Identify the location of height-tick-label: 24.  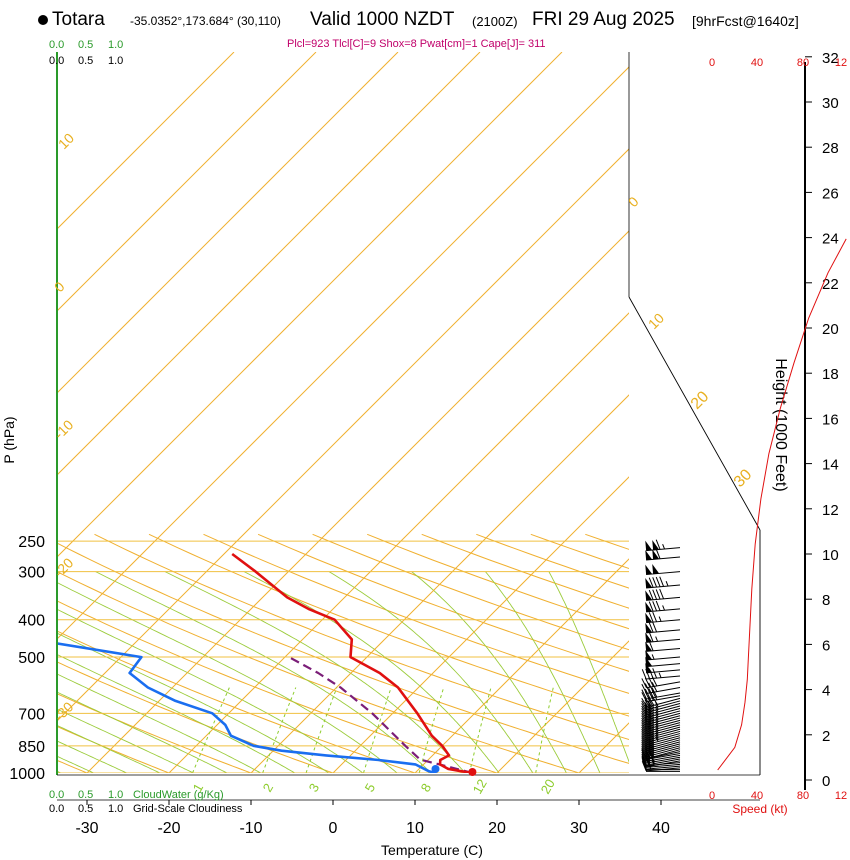
(830, 239).